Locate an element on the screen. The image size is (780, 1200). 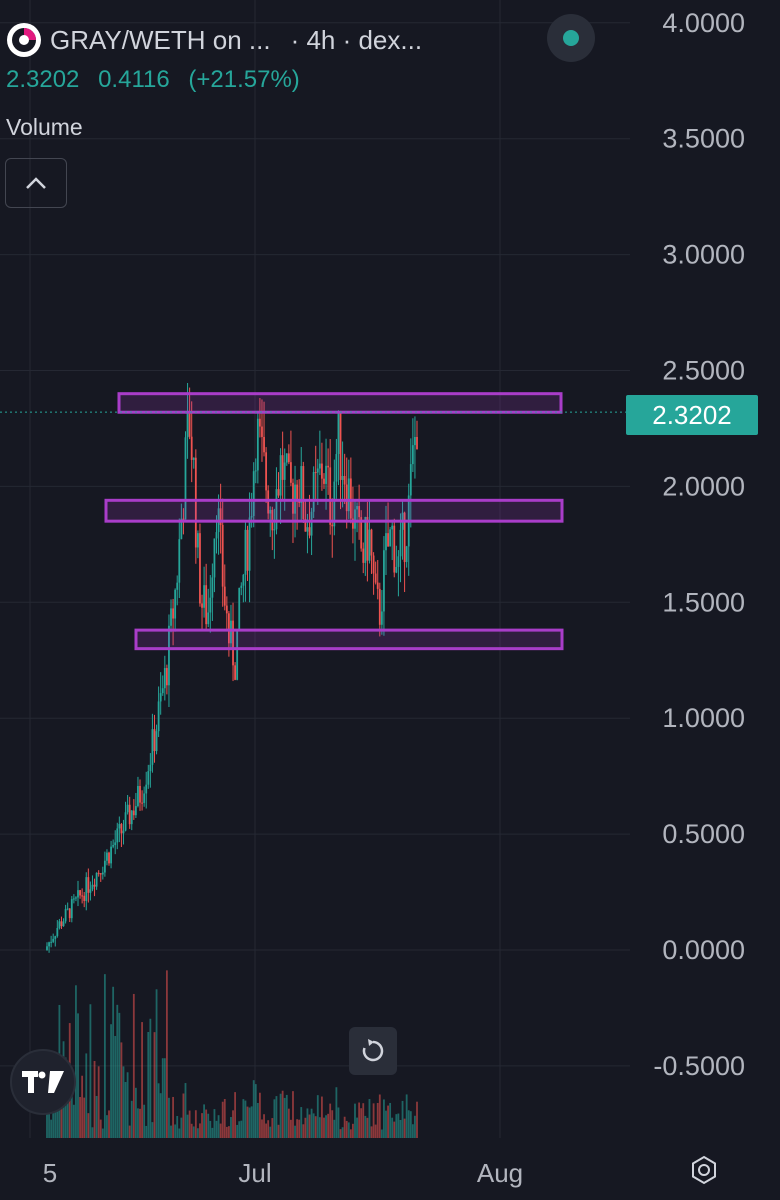
price-axis-tick: 4.0000 is located at coordinates (703, 23).